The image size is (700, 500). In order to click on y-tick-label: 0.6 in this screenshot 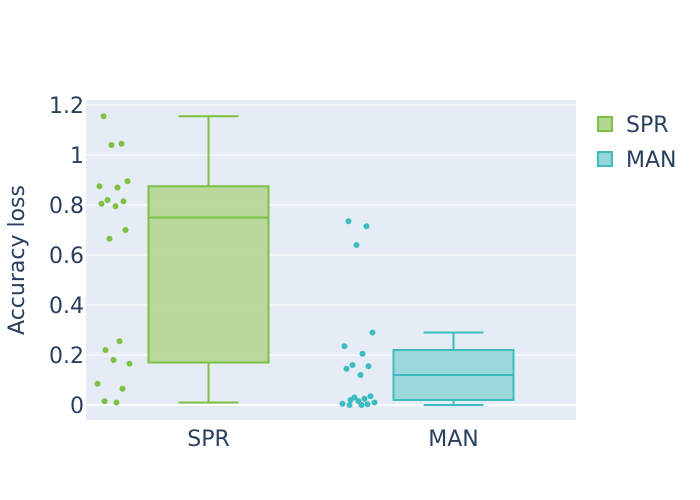, I will do `click(66, 256)`.